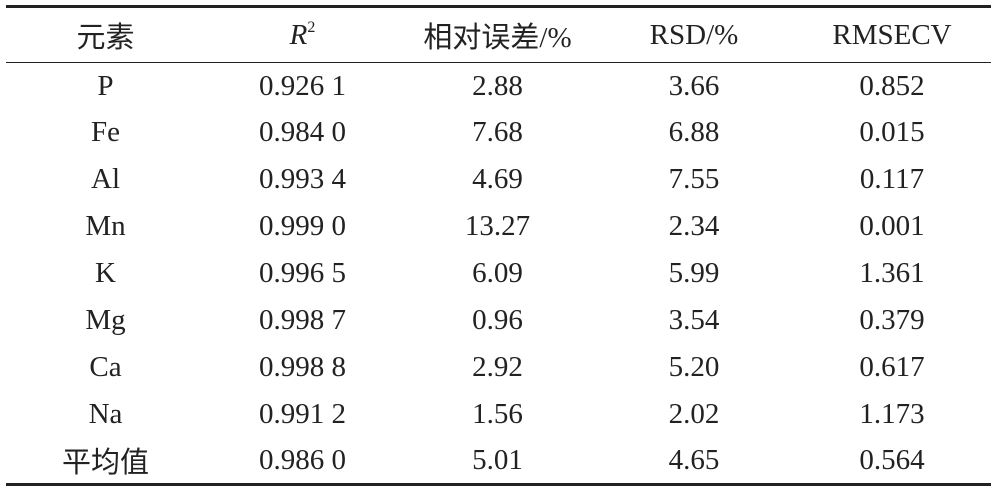 This screenshot has width=997, height=490. I want to click on header-cell: 相对误差/%, so click(497, 38).